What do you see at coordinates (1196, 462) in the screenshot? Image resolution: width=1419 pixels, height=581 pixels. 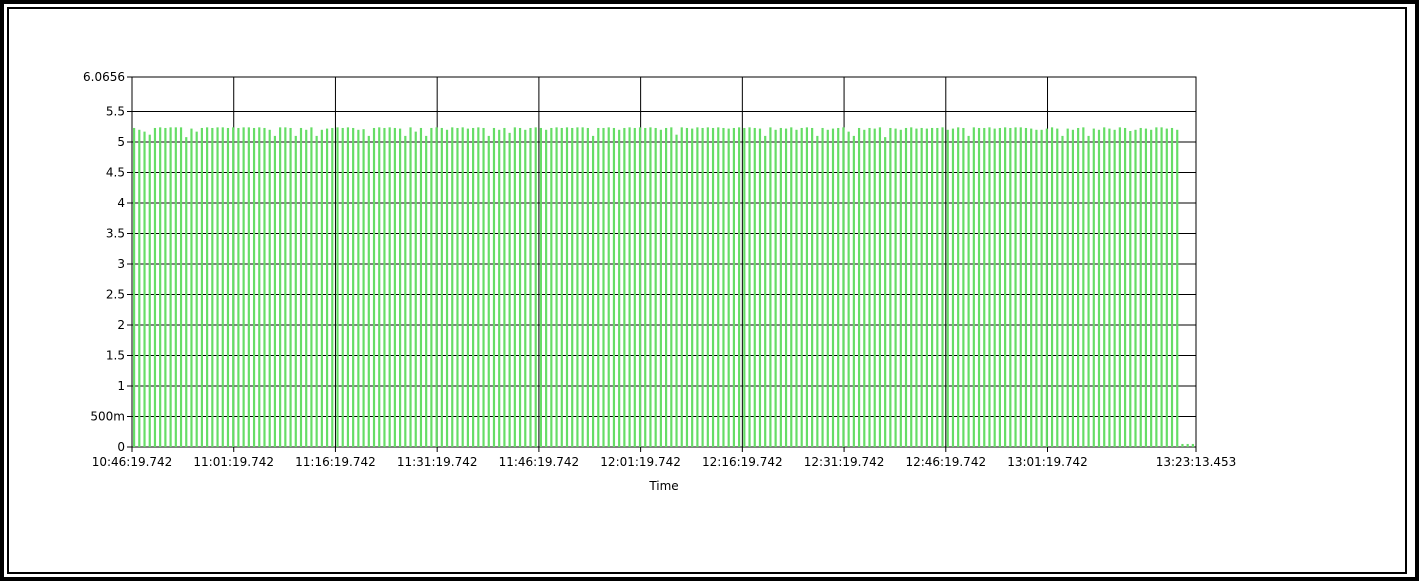 I see `x-tick-label: 13:23:13.453` at bounding box center [1196, 462].